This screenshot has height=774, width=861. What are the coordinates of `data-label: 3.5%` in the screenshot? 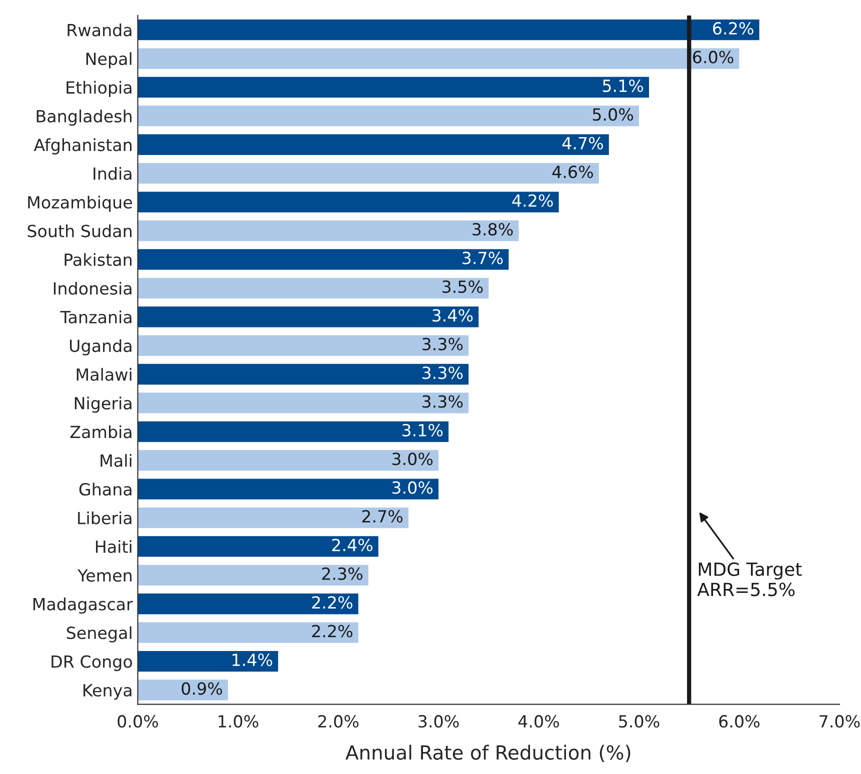 It's located at (462, 286).